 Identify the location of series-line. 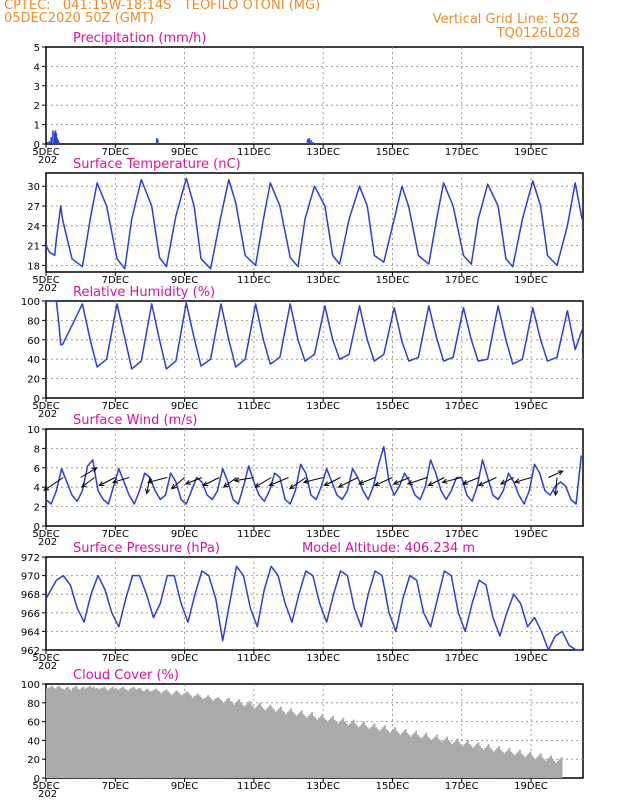
(313, 608).